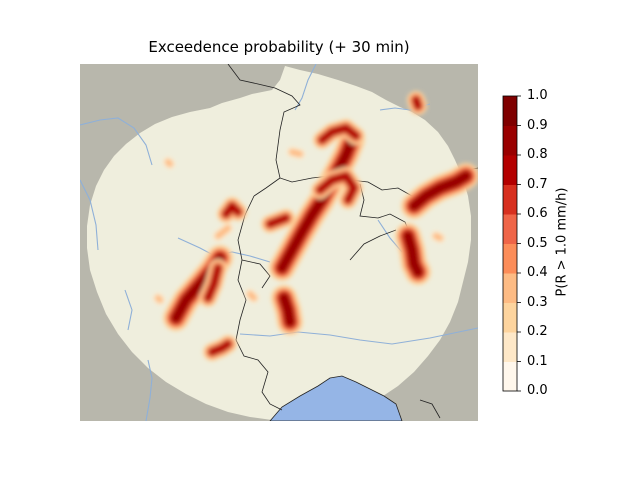 The height and width of the screenshot is (480, 640). I want to click on colorbar, so click(511, 243).